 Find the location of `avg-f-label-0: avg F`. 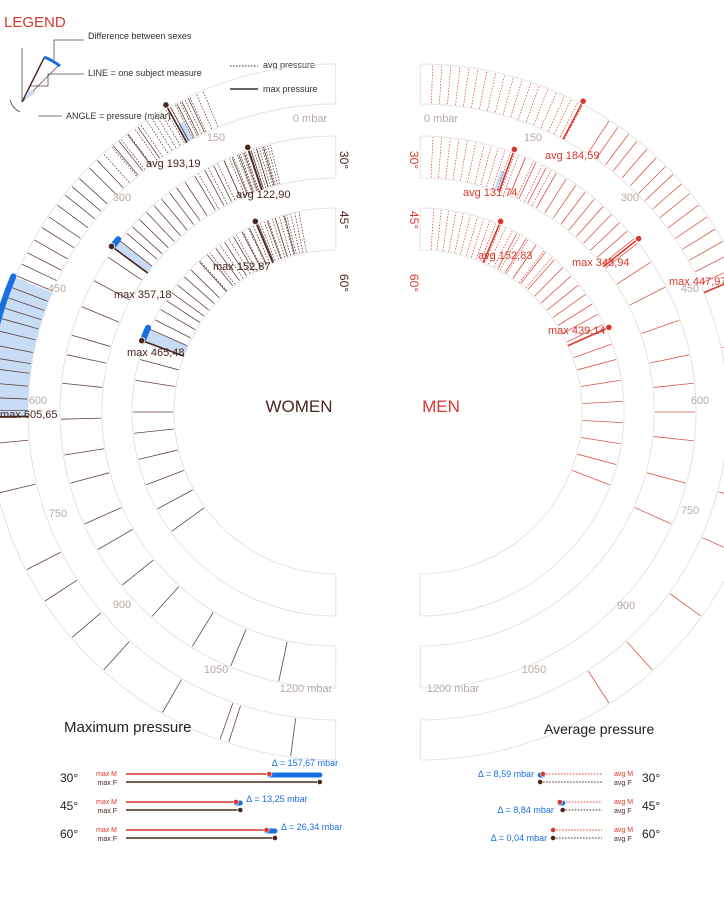

avg-f-label-0: avg F is located at coordinates (623, 783).